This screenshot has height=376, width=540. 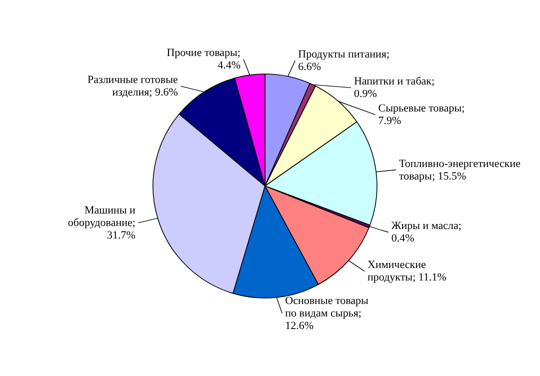 What do you see at coordinates (327, 313) in the screenshot?
I see `slice-label: Основные товары по видам сырья; 12.6%` at bounding box center [327, 313].